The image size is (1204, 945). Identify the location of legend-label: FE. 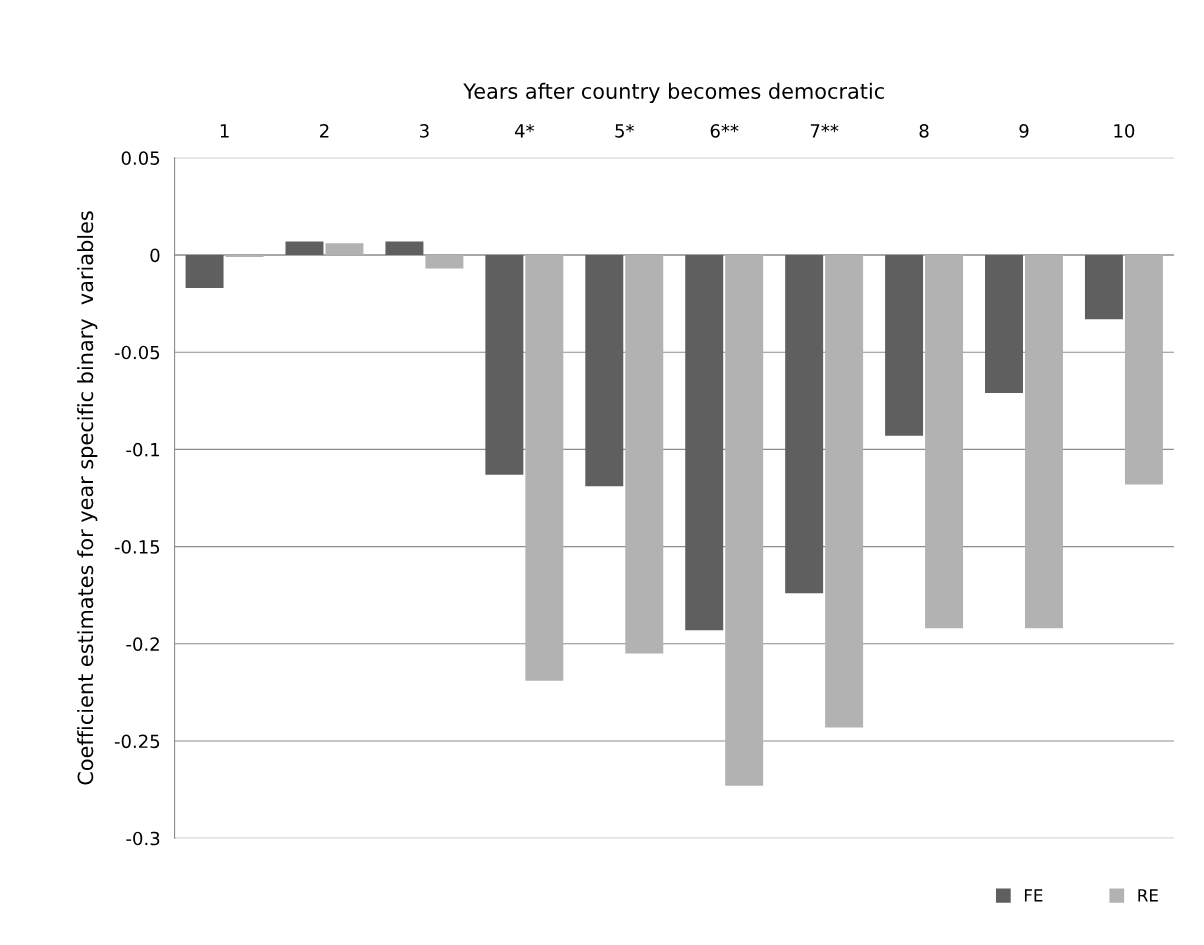
(1033, 895).